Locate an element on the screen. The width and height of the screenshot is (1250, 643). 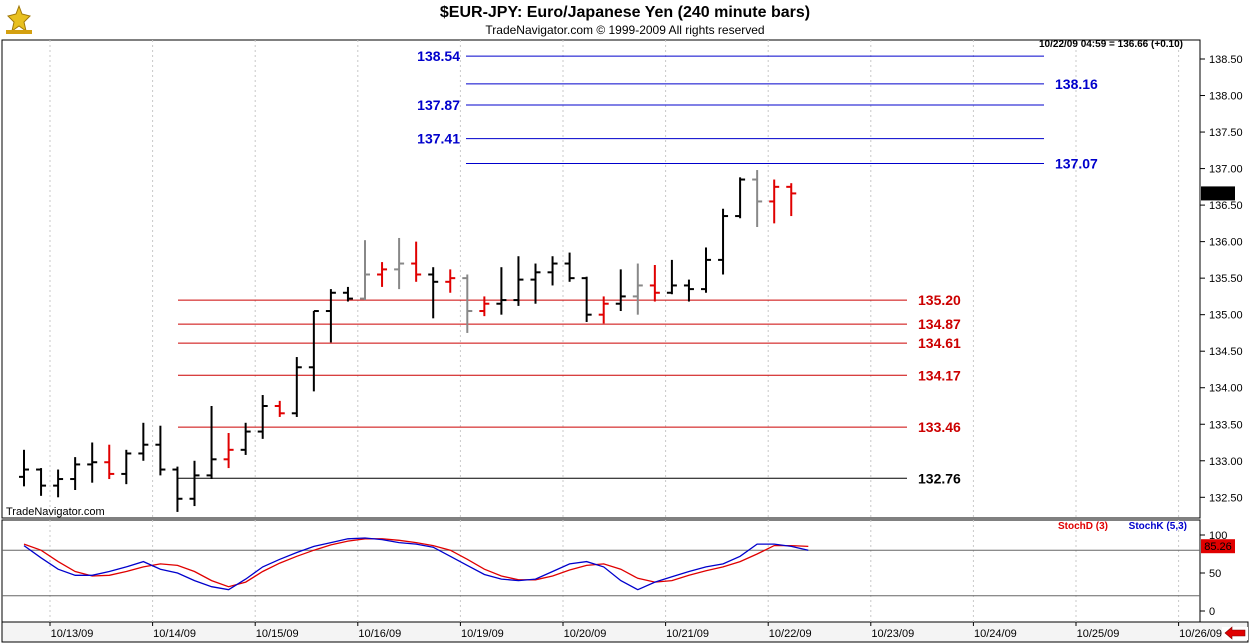
level-label-134.17: 134.17 is located at coordinates (939, 375).